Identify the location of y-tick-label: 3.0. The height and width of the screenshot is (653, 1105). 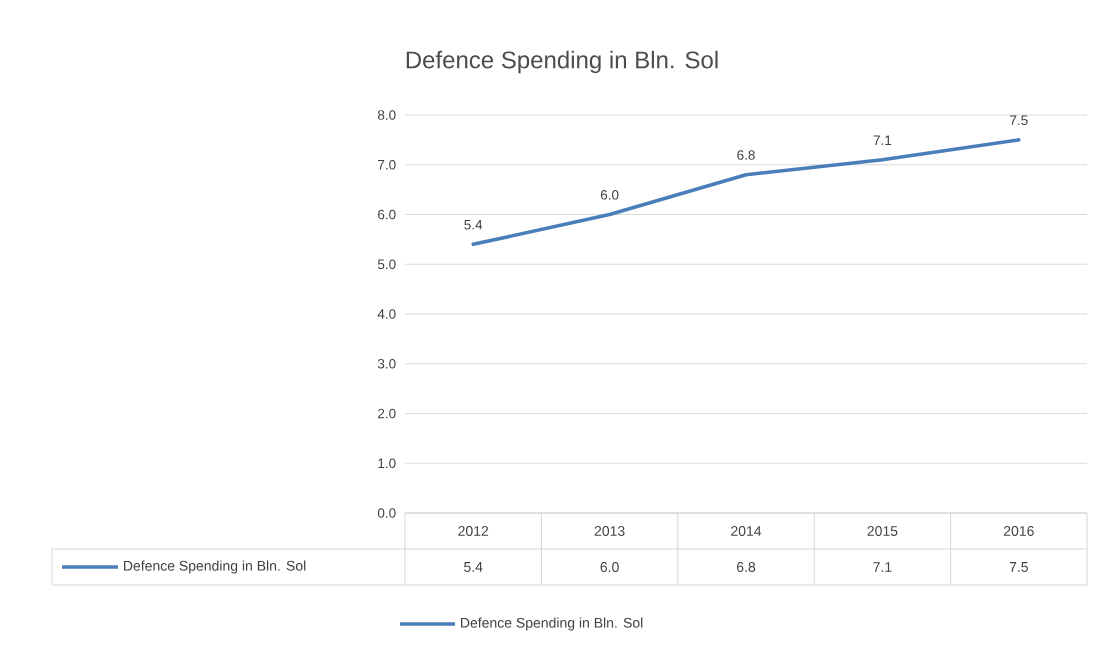
(386, 363).